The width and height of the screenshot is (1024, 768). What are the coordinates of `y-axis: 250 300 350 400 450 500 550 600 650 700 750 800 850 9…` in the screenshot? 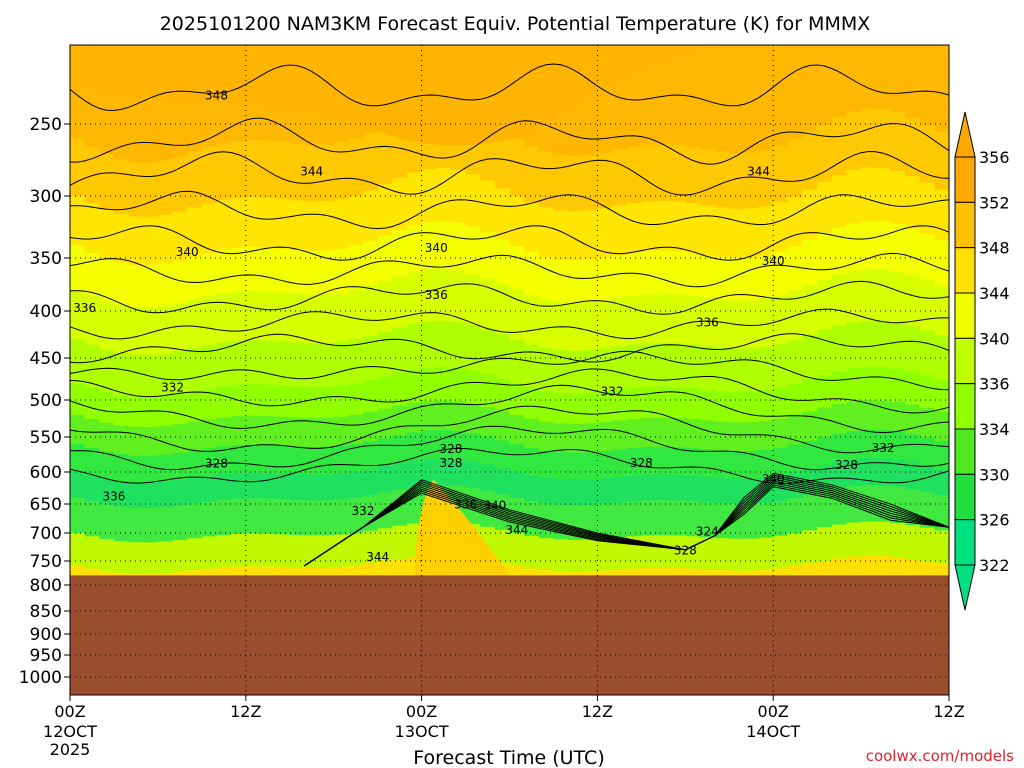 It's located at (44, 401).